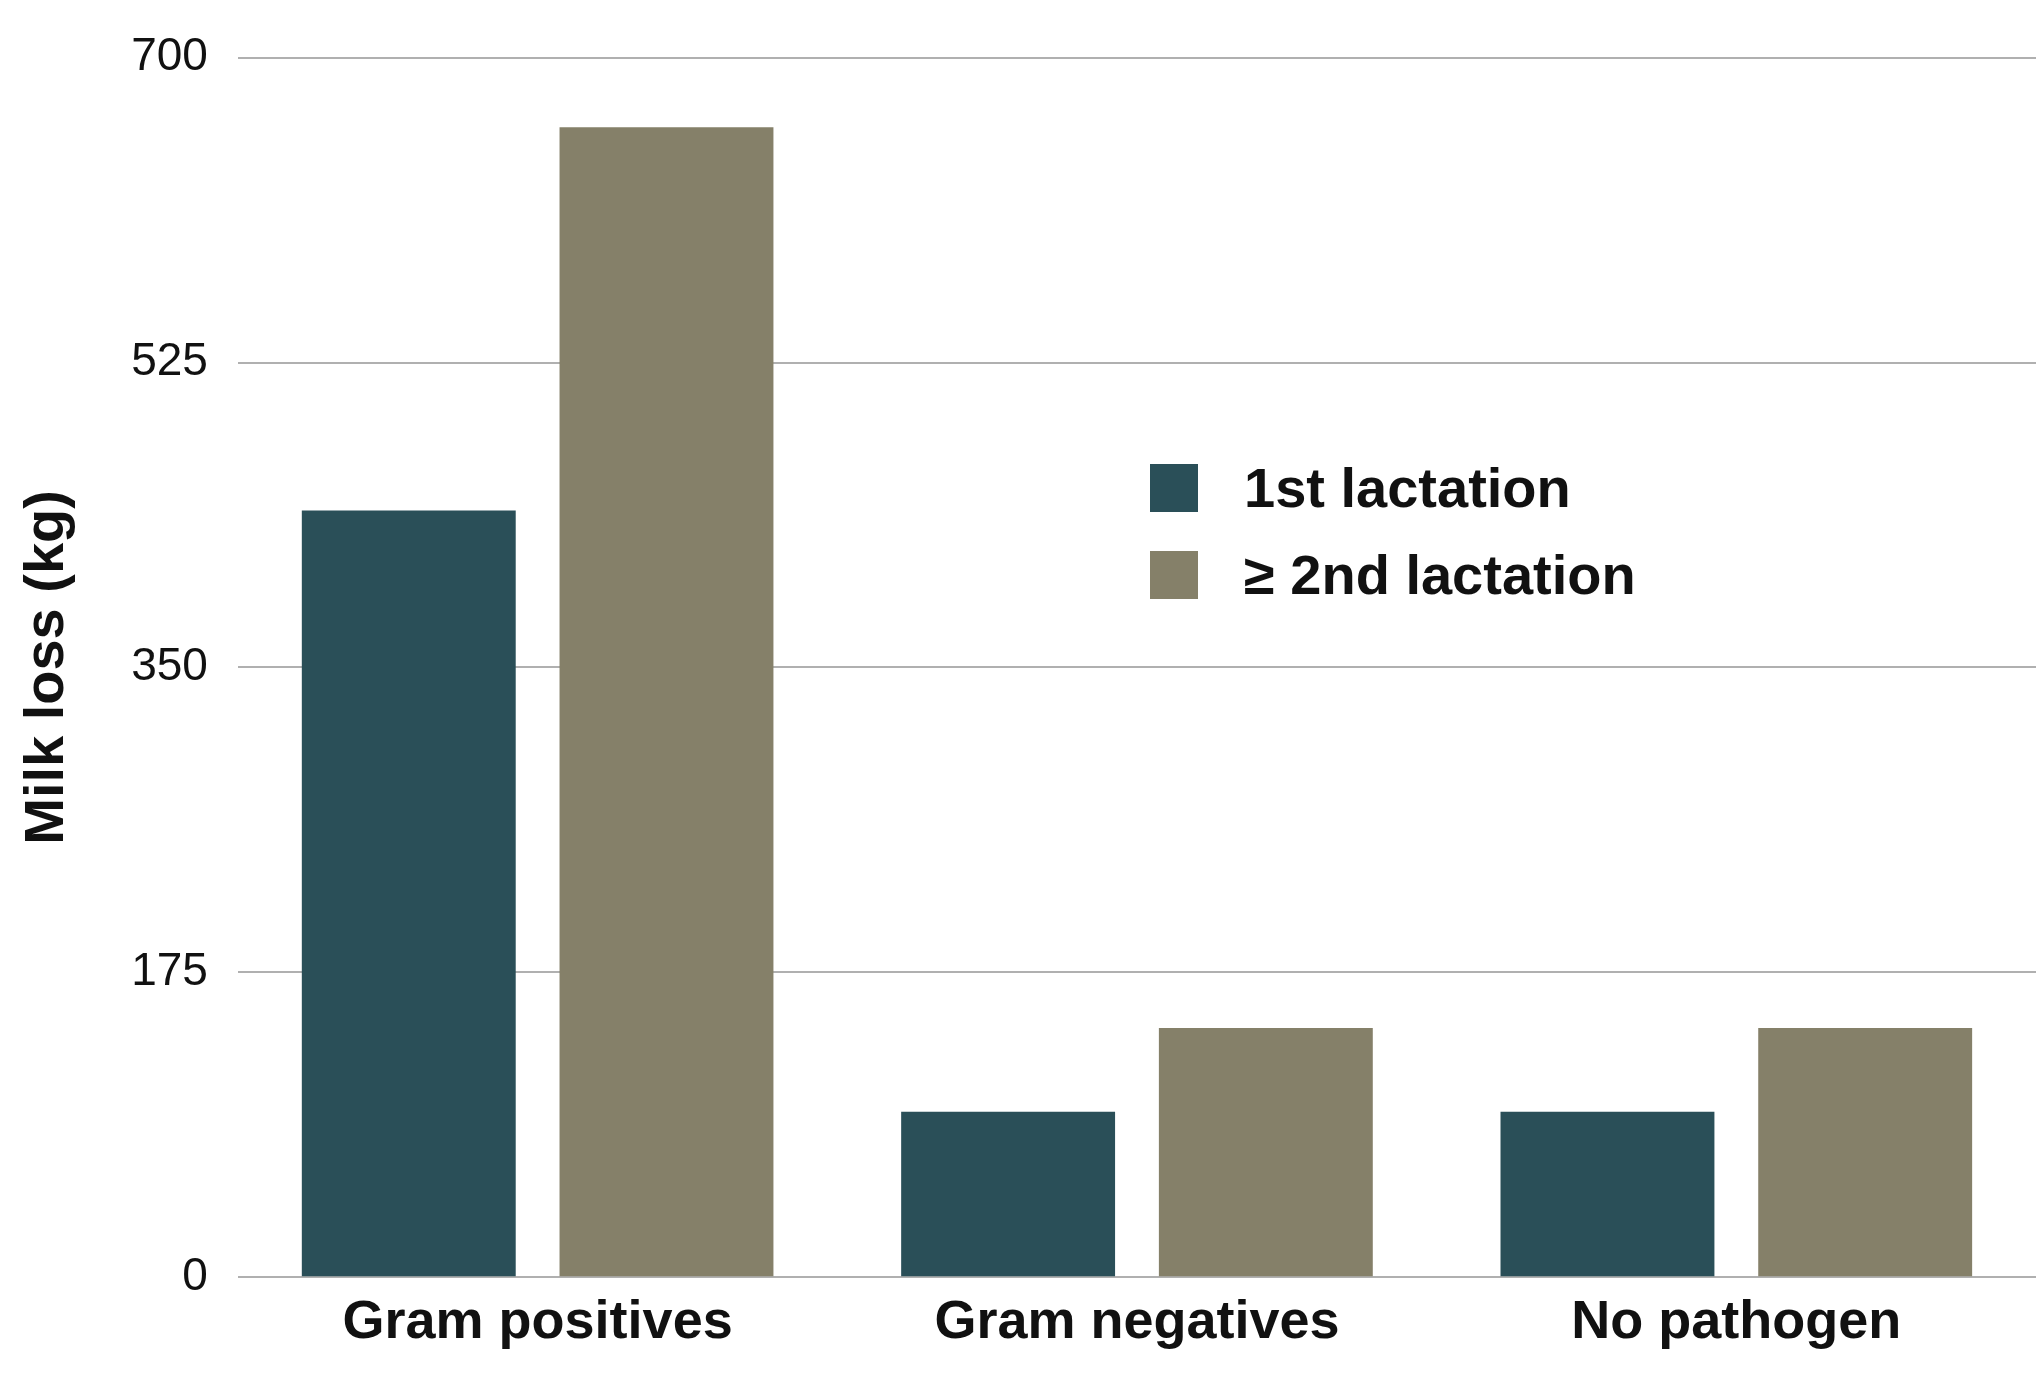 This screenshot has width=2036, height=1380. What do you see at coordinates (169, 664) in the screenshot?
I see `y-tick-label: 350` at bounding box center [169, 664].